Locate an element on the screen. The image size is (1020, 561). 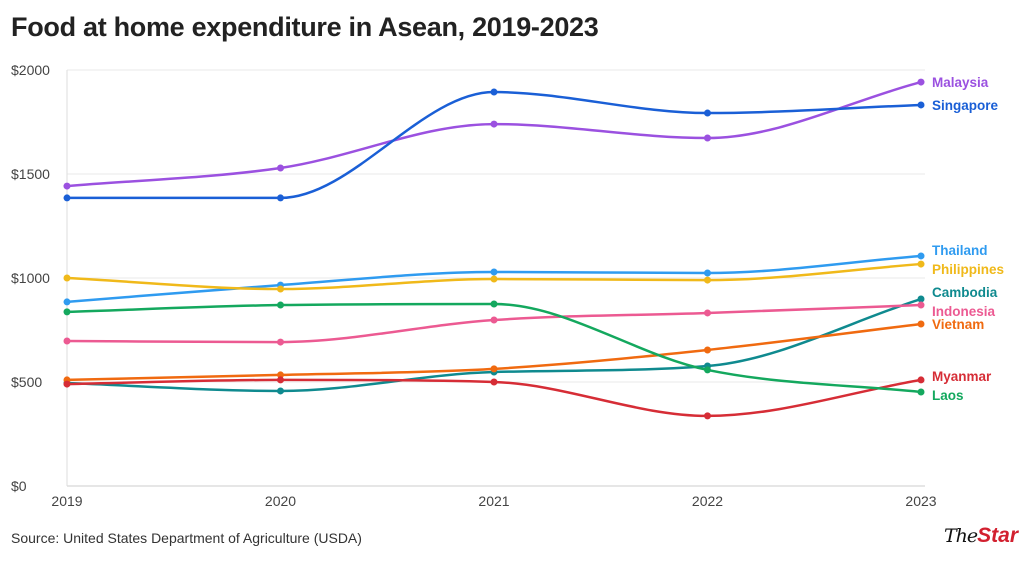
y-tick-label: $0 is located at coordinates (19, 486).